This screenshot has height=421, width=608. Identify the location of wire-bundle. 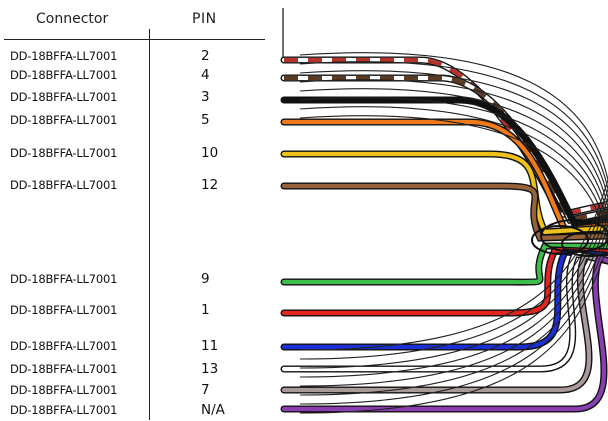
(569, 238).